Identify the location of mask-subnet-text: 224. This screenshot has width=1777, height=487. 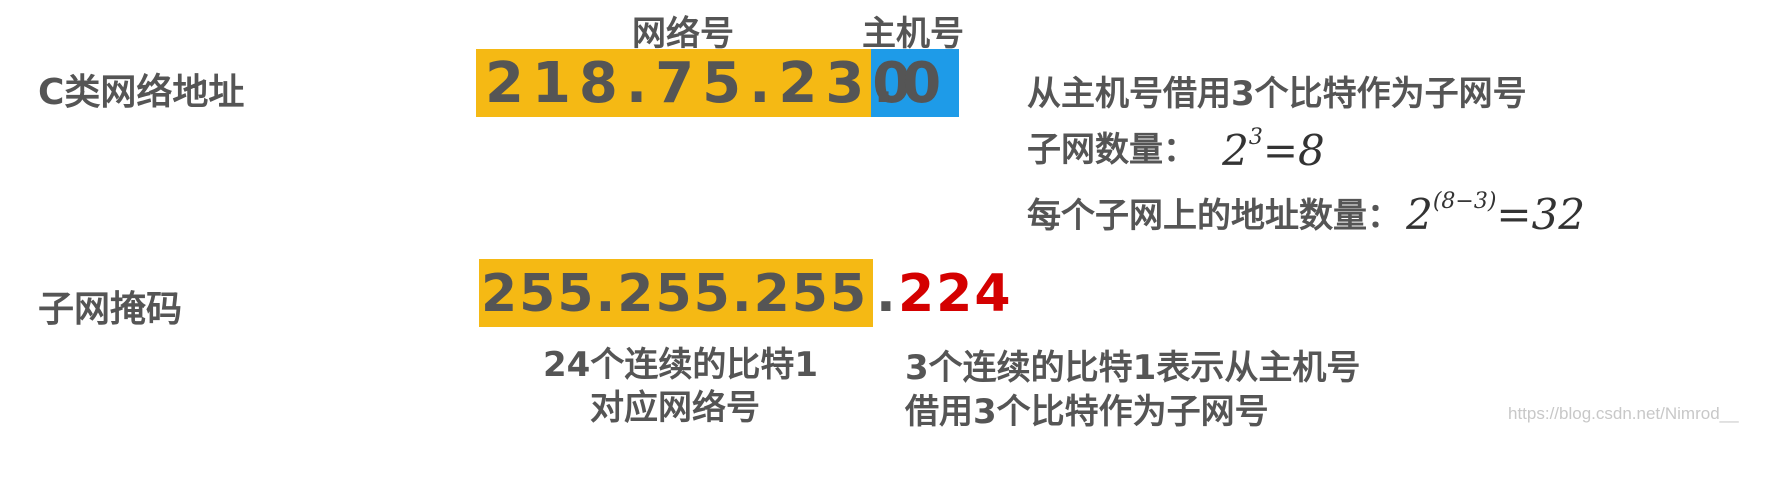
(955, 294).